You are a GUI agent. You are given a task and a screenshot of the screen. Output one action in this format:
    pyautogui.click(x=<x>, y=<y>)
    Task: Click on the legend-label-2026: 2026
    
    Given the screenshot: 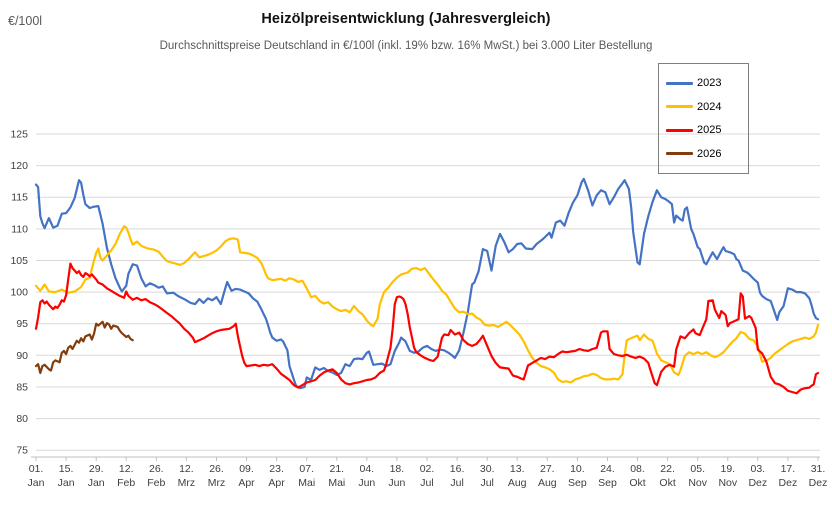 What is the action you would take?
    pyautogui.click(x=709, y=153)
    